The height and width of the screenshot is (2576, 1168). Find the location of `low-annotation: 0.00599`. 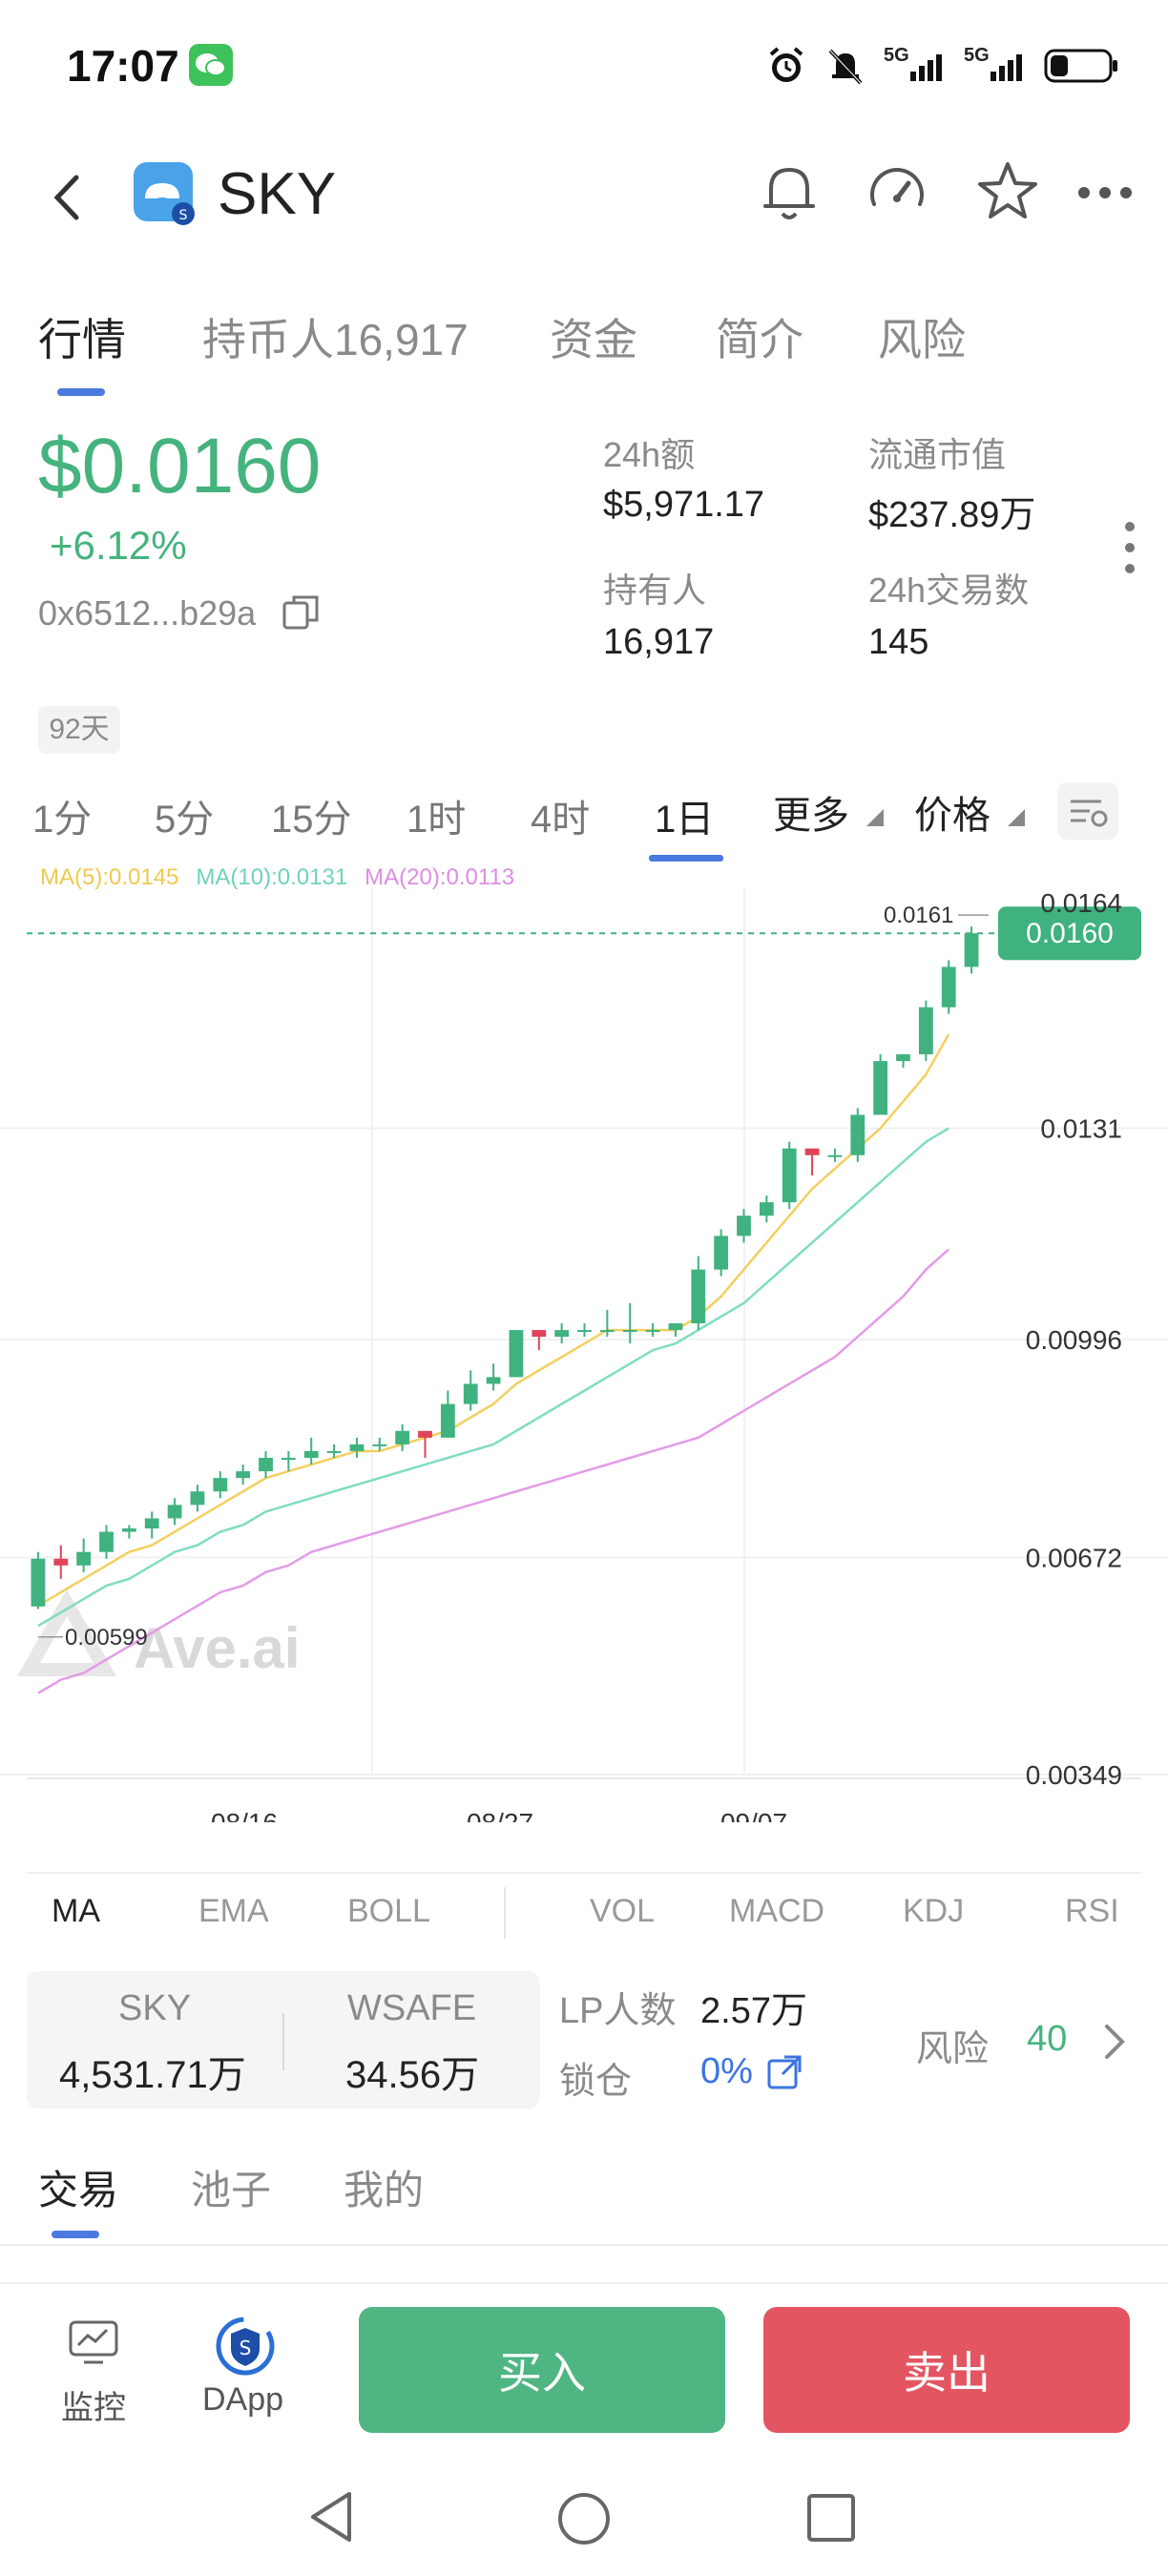

low-annotation: 0.00599 is located at coordinates (106, 1638).